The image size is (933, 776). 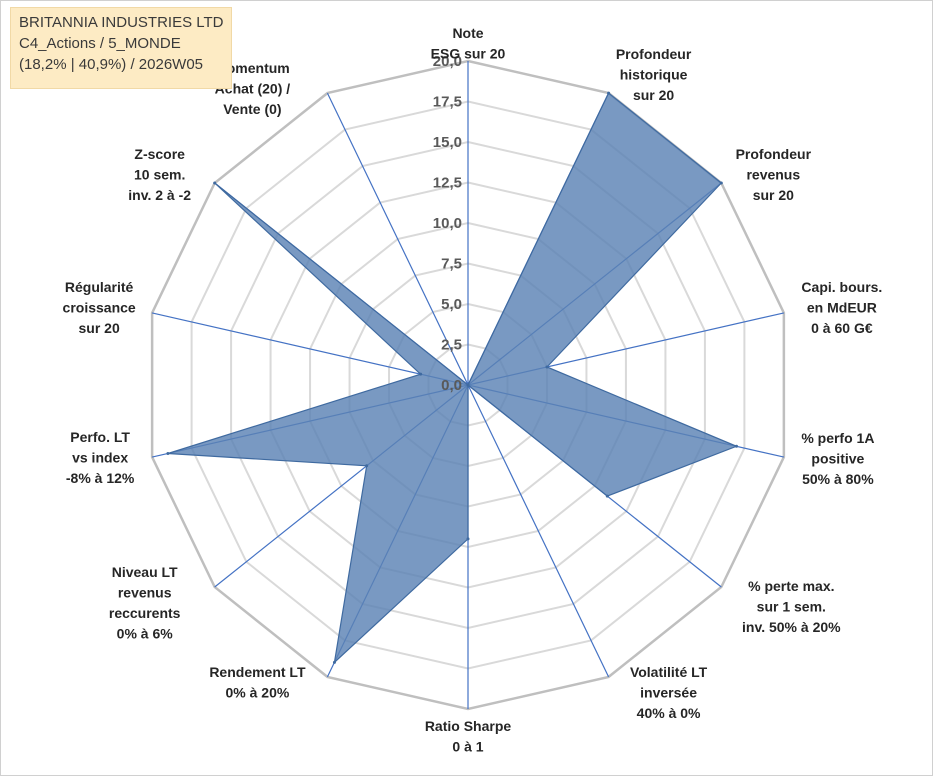 I want to click on tick-label-5: 12,5, so click(x=447, y=183).